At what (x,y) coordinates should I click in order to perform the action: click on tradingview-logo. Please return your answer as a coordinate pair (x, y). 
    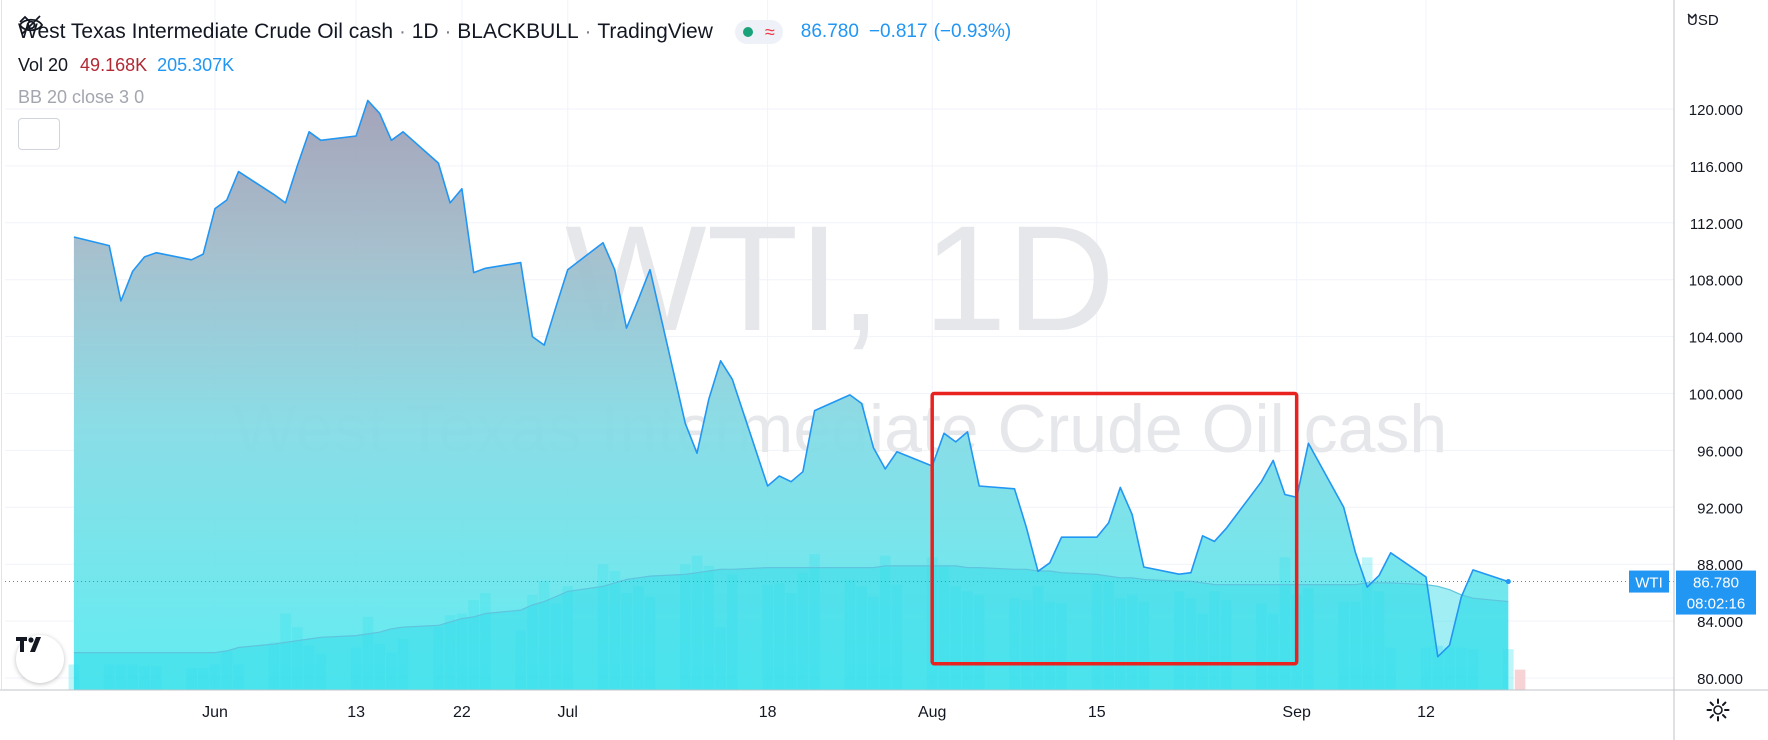
    Looking at the image, I should click on (40, 659).